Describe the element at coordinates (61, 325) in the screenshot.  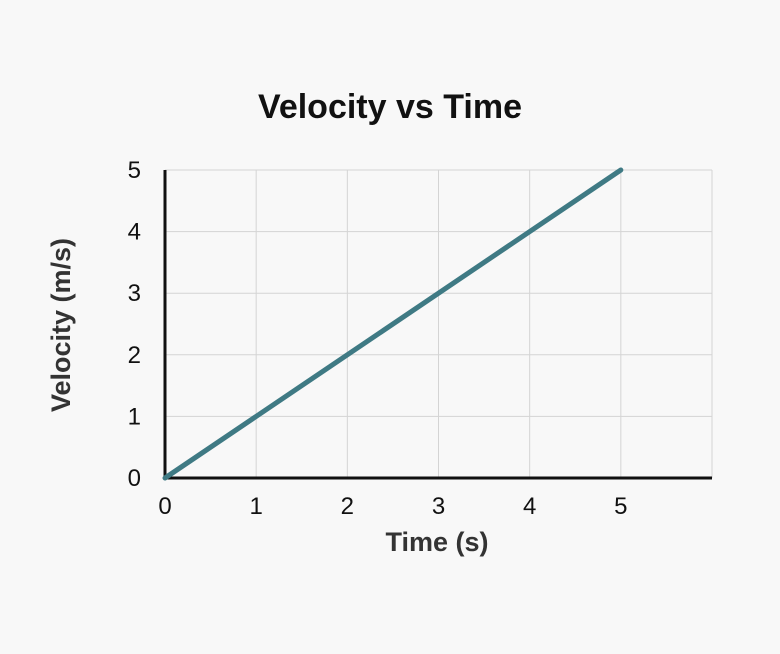
I see `y-axis-label: Velocity (m/s)` at that location.